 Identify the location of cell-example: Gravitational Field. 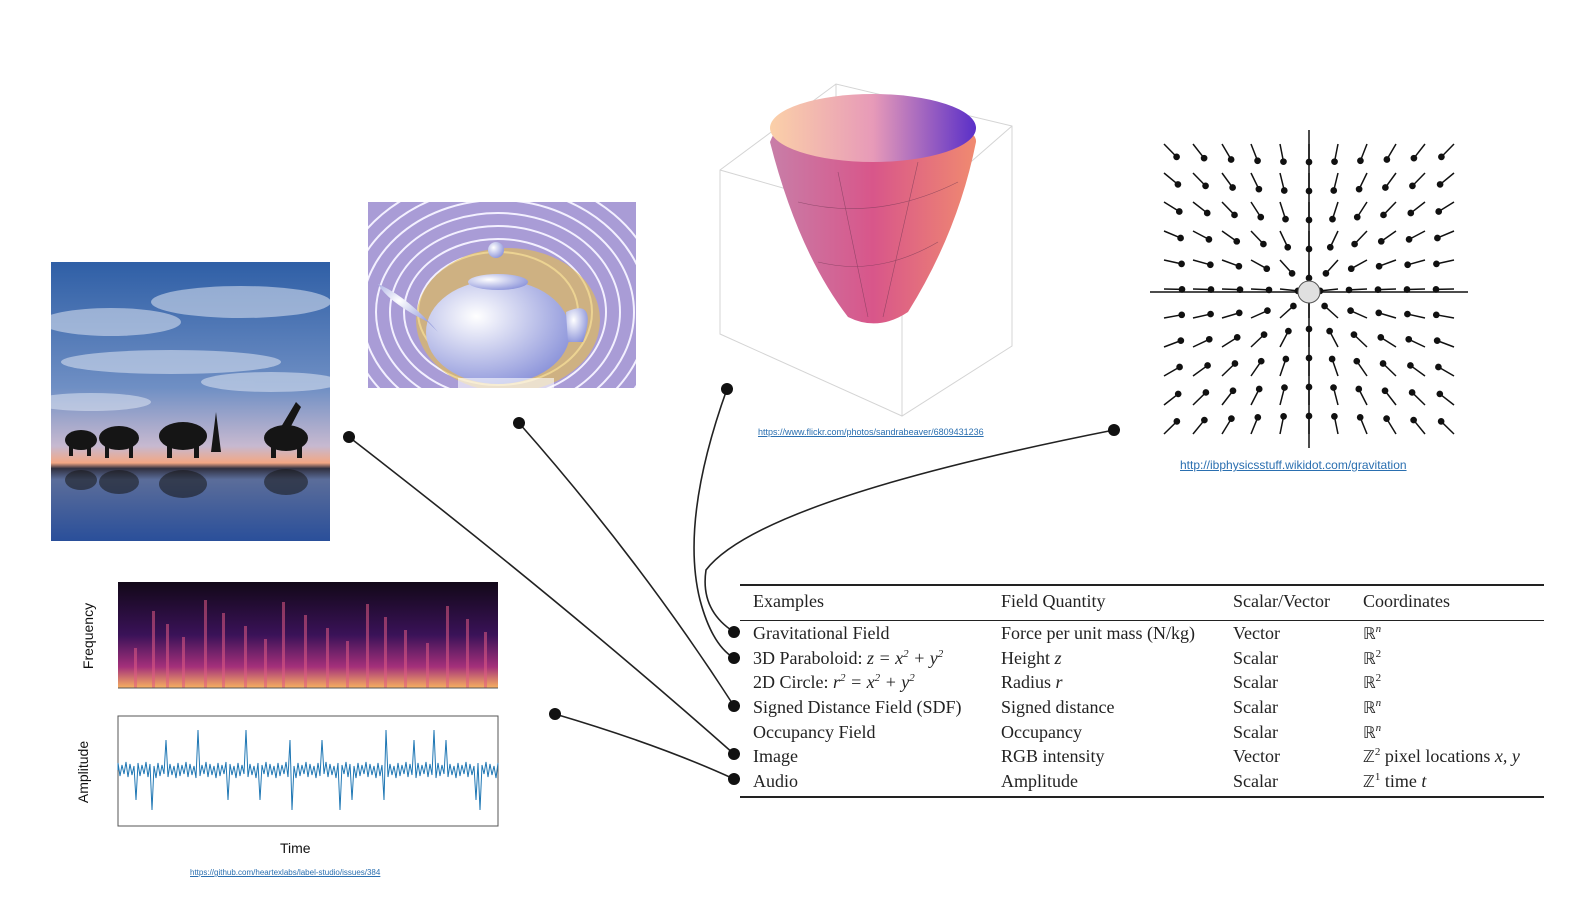
(821, 632).